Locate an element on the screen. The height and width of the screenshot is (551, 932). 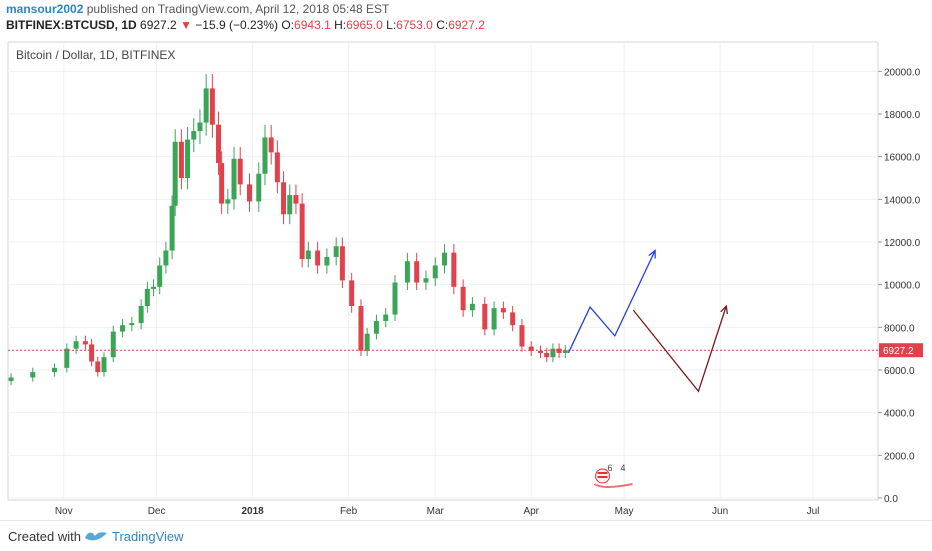
event-count-label: 6 is located at coordinates (610, 468).